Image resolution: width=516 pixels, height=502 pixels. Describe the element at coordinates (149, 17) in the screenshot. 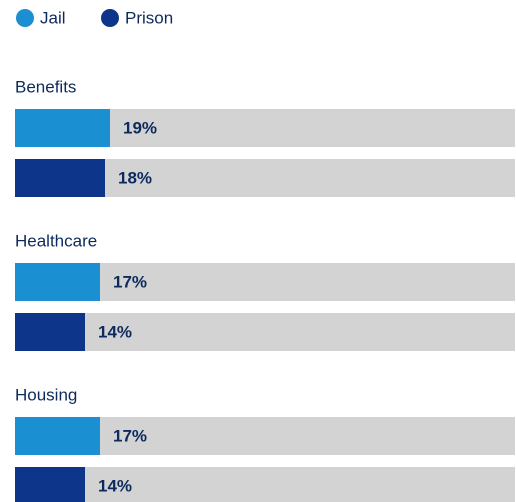

I see `legend-label: Prison` at that location.